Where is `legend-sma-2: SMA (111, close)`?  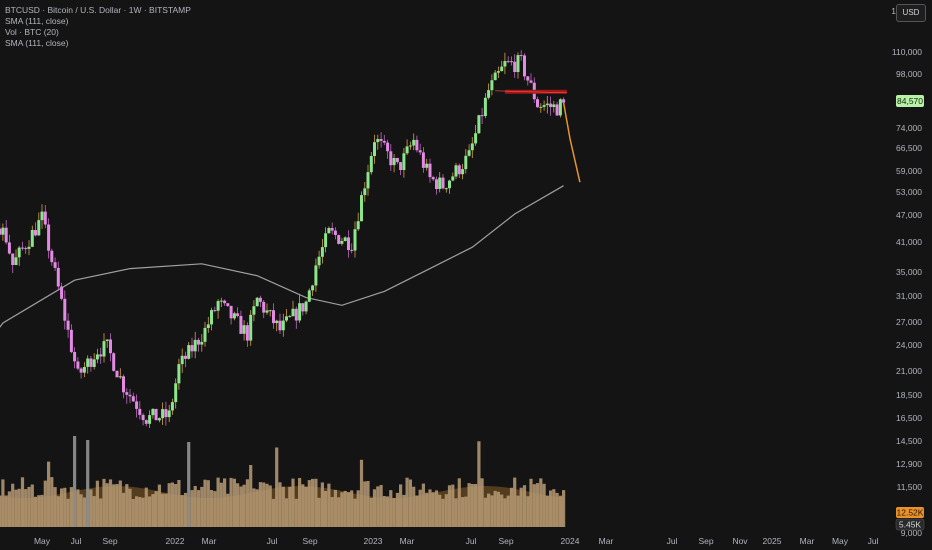 legend-sma-2: SMA (111, close) is located at coordinates (37, 43).